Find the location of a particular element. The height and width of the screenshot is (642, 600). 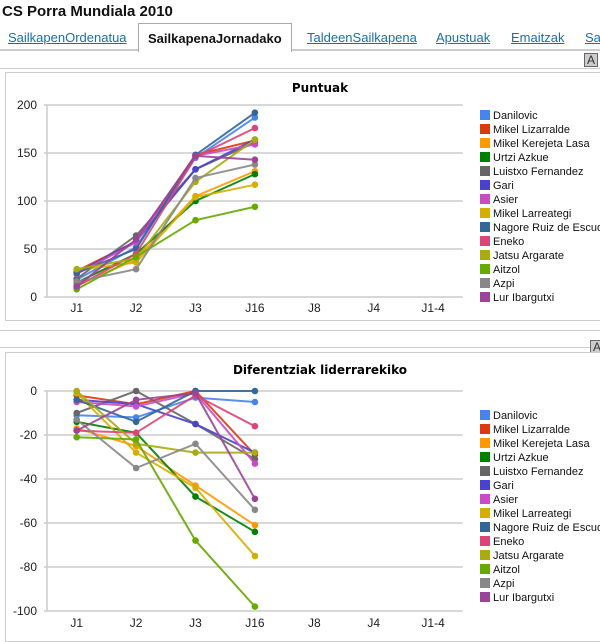

legend-label: Mikel Larreategi is located at coordinates (532, 214).